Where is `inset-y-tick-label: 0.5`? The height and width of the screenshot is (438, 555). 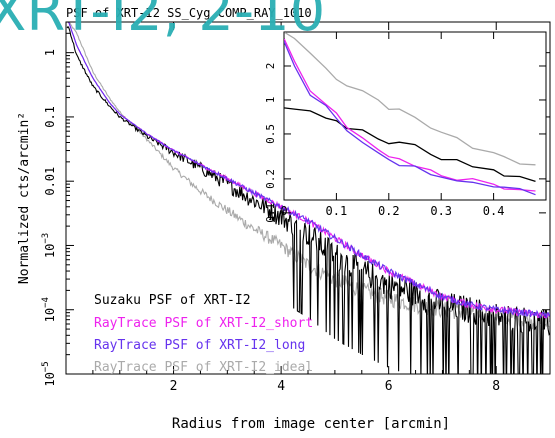 inset-y-tick-label: 0.5 is located at coordinates (270, 134).